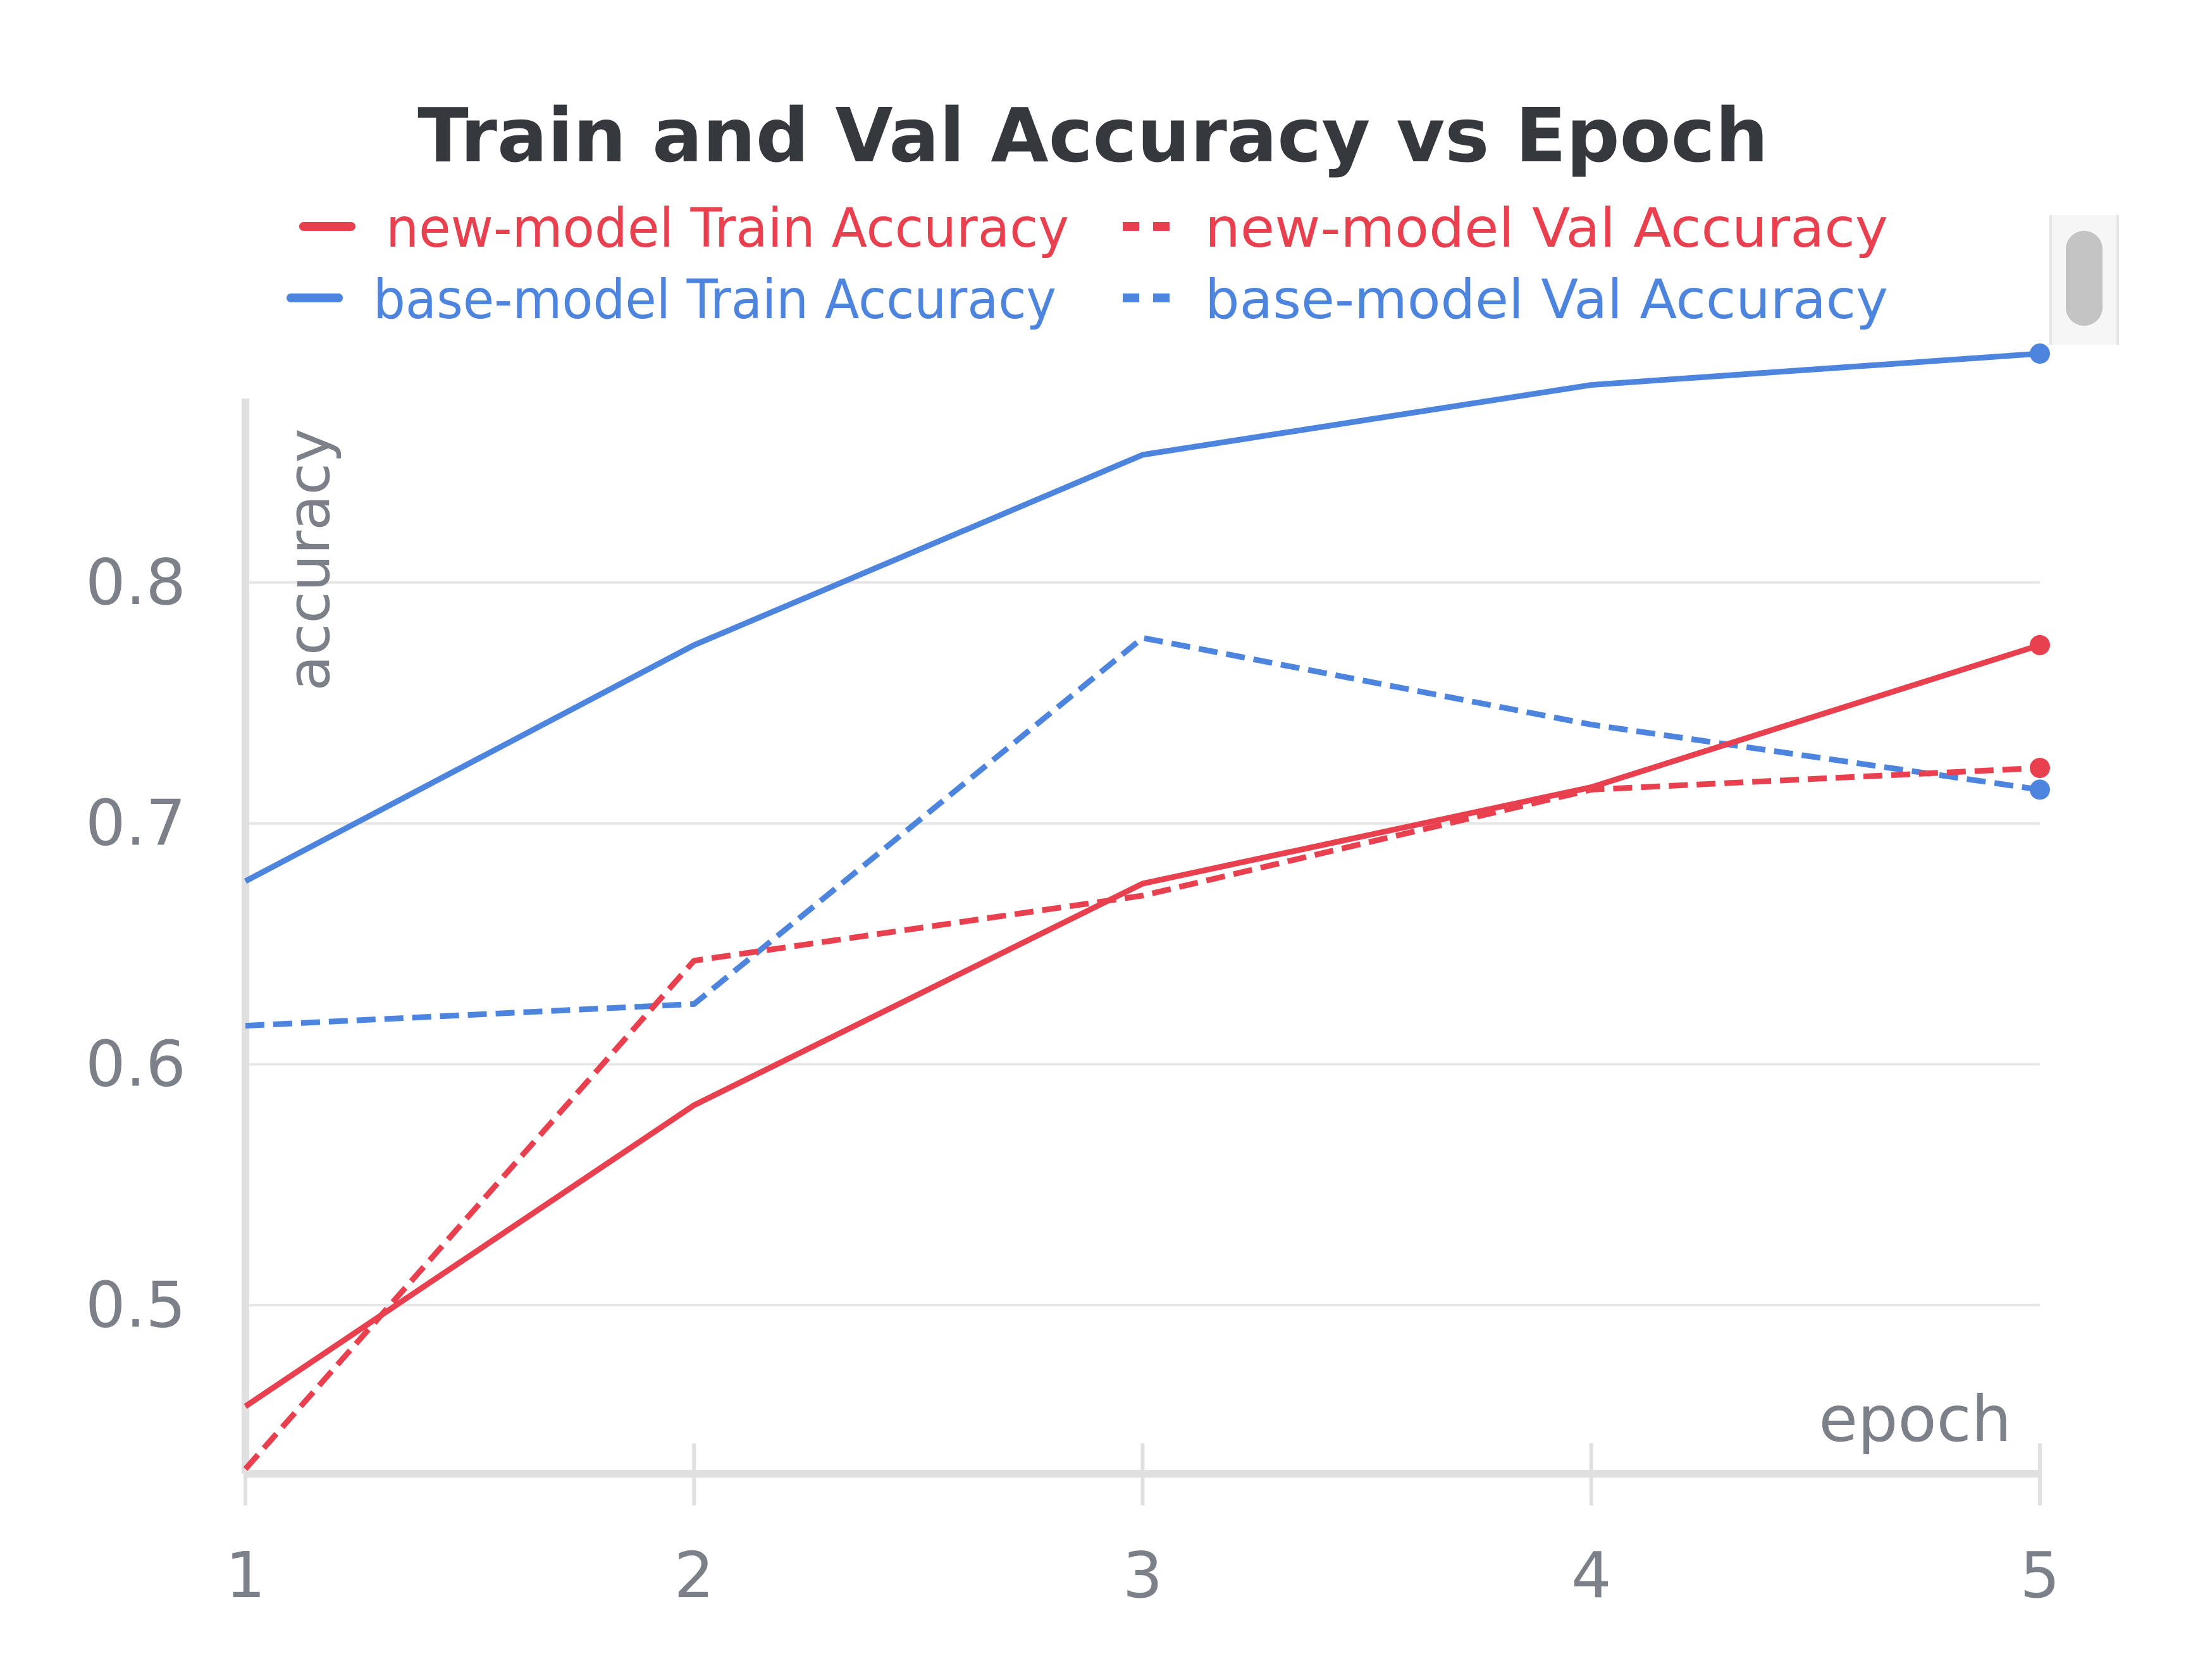 The height and width of the screenshot is (1680, 2186). I want to click on legend-scrollbar-thumb, so click(2084, 278).